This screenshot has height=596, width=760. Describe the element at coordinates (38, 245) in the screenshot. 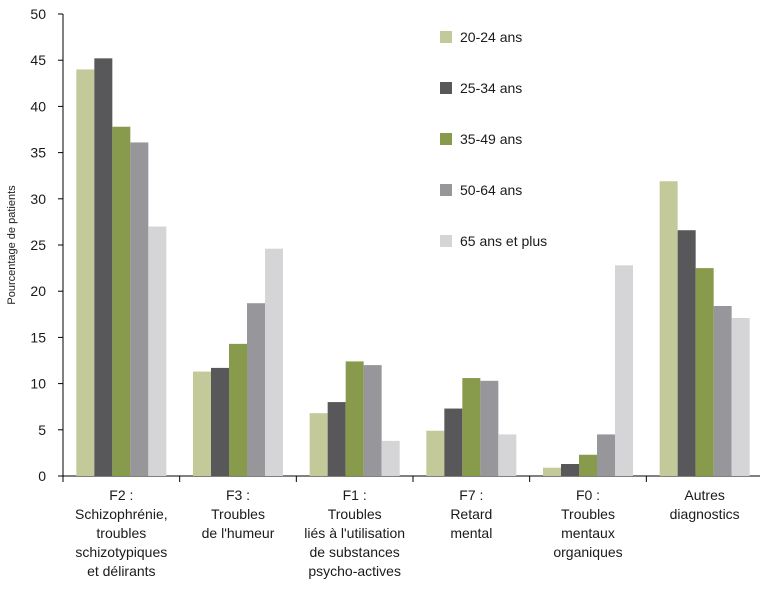

I see `y-tick-label: 25` at that location.